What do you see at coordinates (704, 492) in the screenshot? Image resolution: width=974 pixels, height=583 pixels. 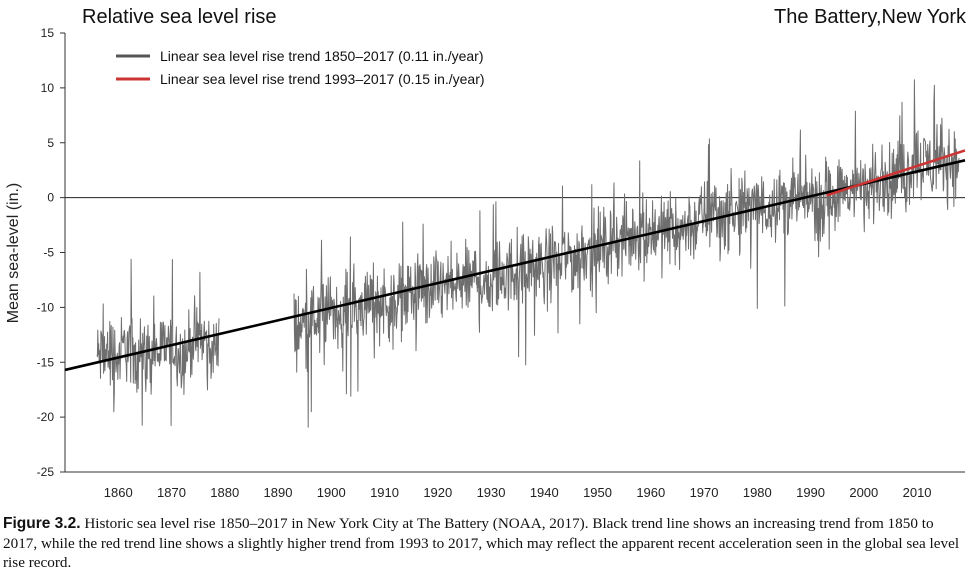 I see `x-tick-label: 1970` at bounding box center [704, 492].